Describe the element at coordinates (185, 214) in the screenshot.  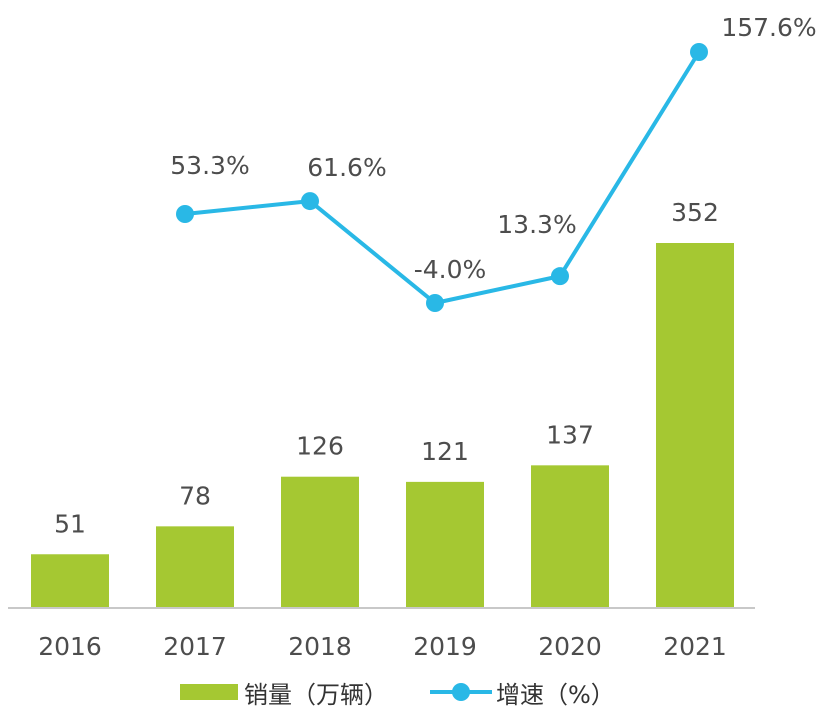
I see `growth-point-2017` at that location.